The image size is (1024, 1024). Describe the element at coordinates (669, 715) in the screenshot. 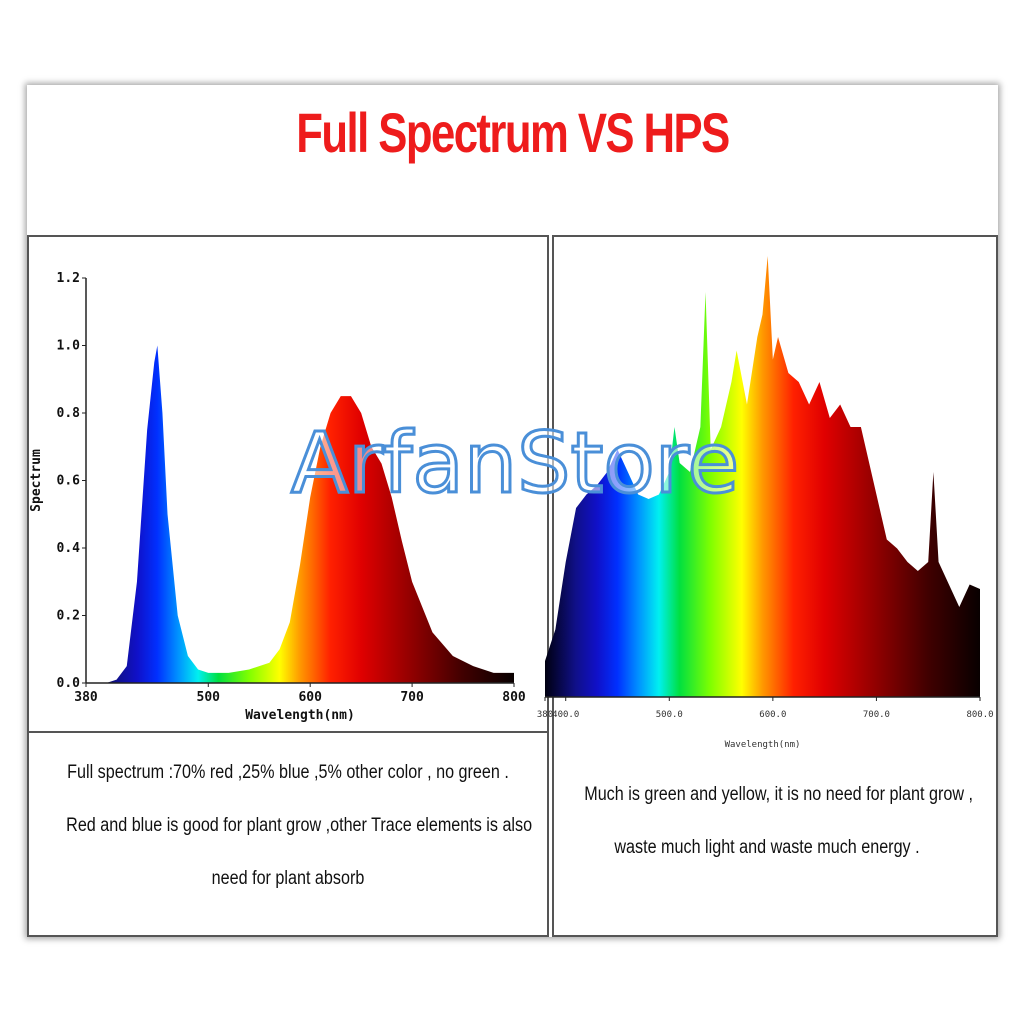

I see `x-tick-label: 500.0` at that location.